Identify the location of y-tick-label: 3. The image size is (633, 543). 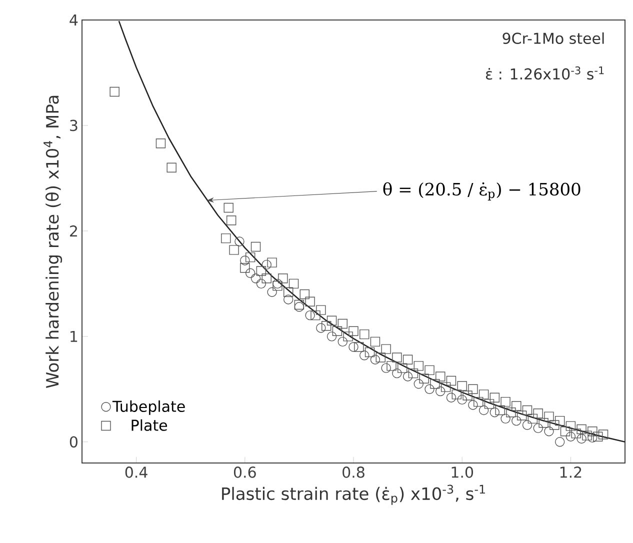
(74, 126).